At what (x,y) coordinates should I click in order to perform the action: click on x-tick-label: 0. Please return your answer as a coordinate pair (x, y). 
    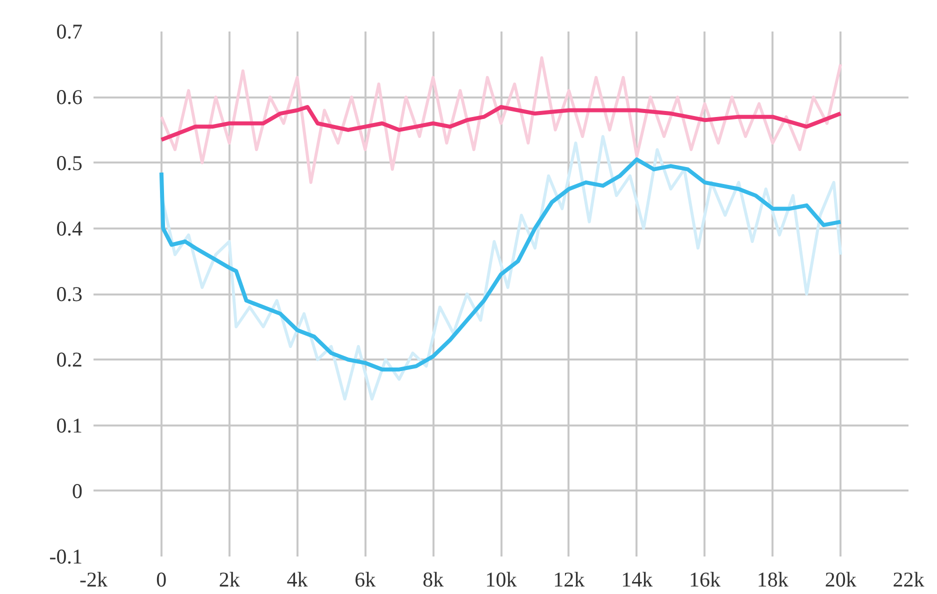
    Looking at the image, I should click on (161, 580).